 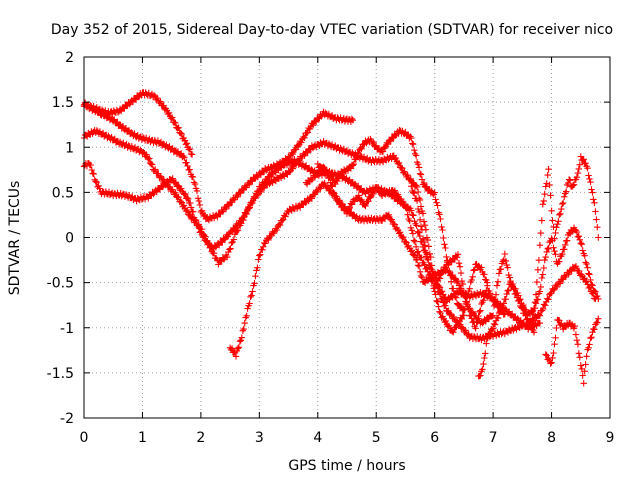 I want to click on x-tick-label: 7, so click(x=493, y=438).